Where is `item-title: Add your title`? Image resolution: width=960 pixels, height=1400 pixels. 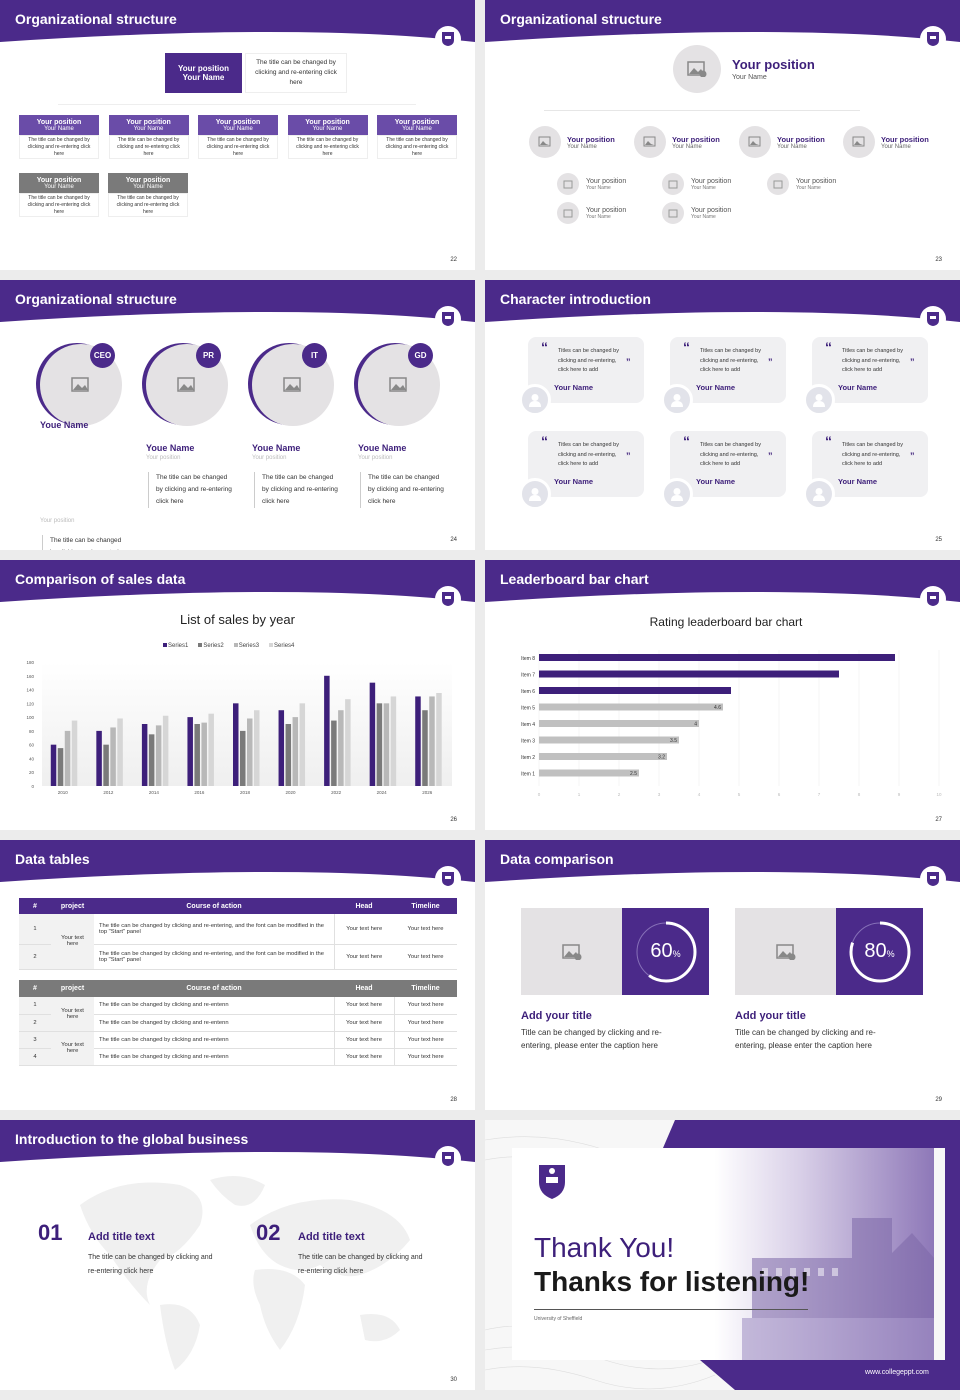 item-title: Add your title is located at coordinates (770, 1016).